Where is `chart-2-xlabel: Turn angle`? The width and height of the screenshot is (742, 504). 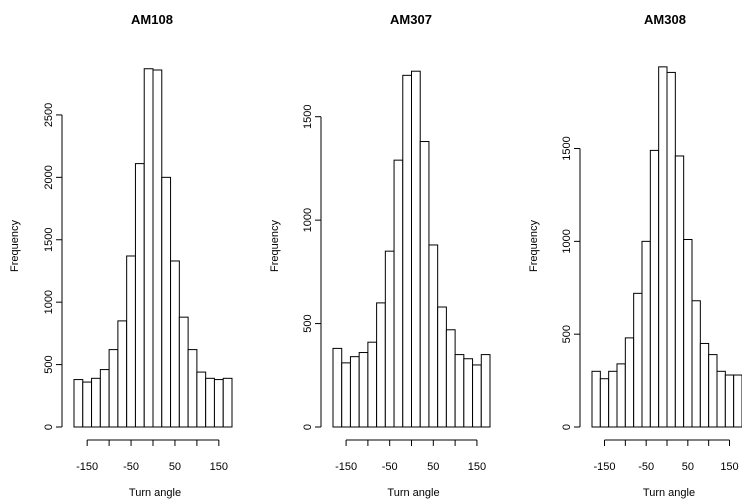
chart-2-xlabel: Turn angle is located at coordinates (413, 493).